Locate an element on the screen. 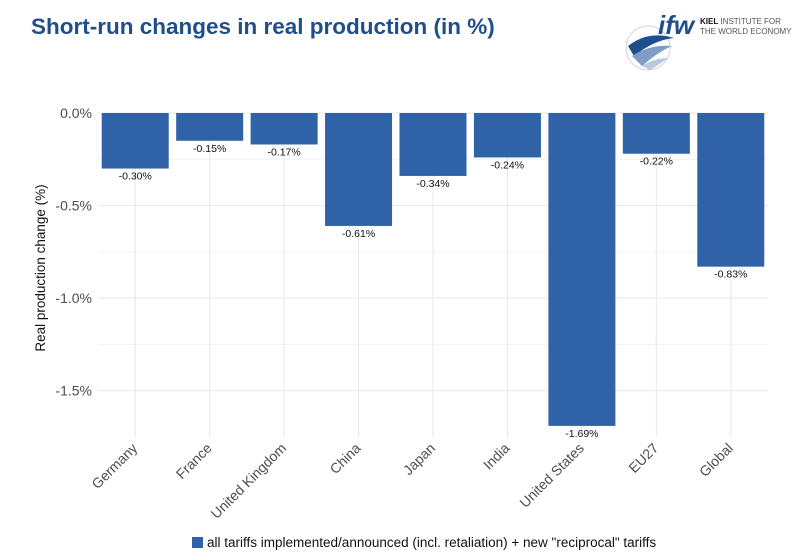  bar-value-label: -0.83% is located at coordinates (730, 275).